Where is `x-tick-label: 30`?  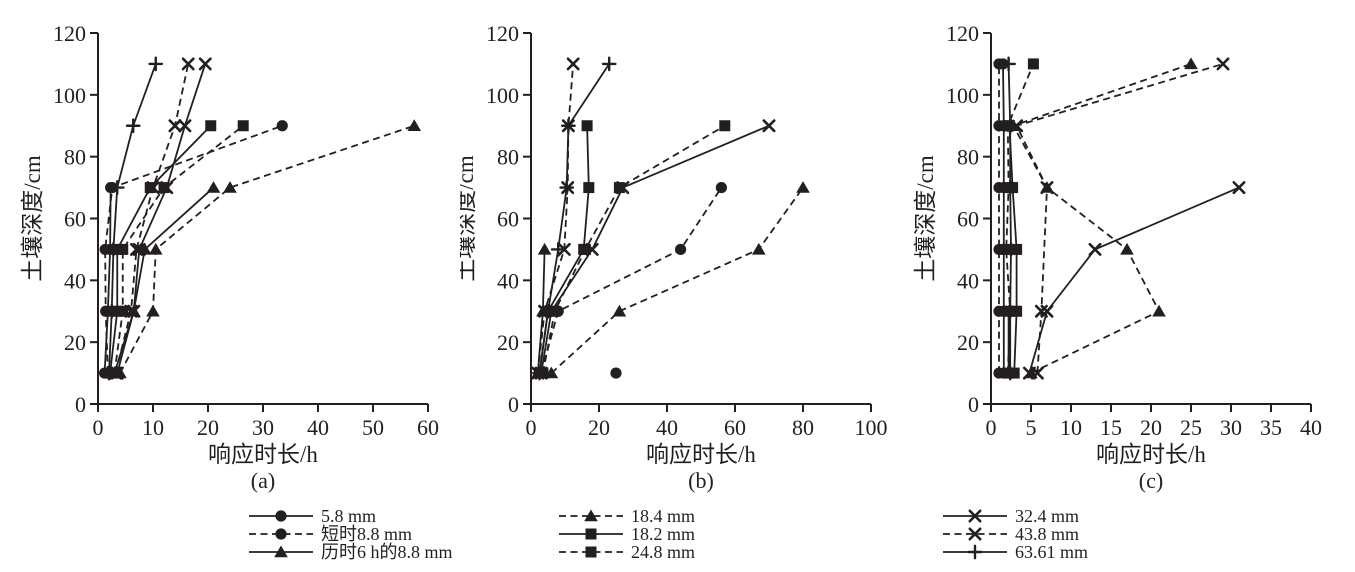
x-tick-label: 30 is located at coordinates (1231, 427).